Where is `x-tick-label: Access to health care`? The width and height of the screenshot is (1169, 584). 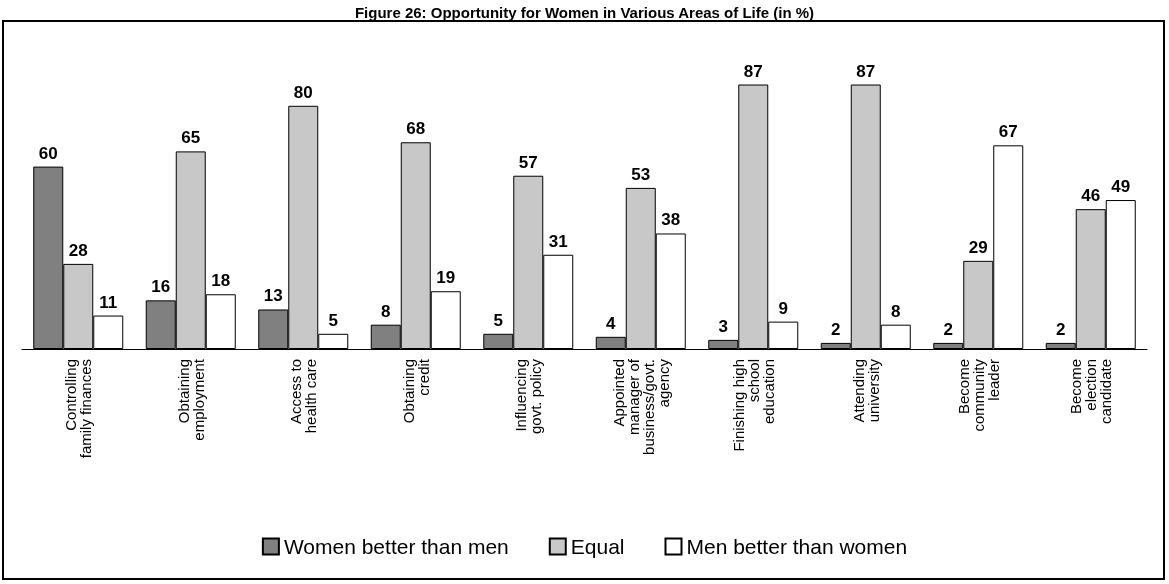 x-tick-label: Access to health care is located at coordinates (303, 396).